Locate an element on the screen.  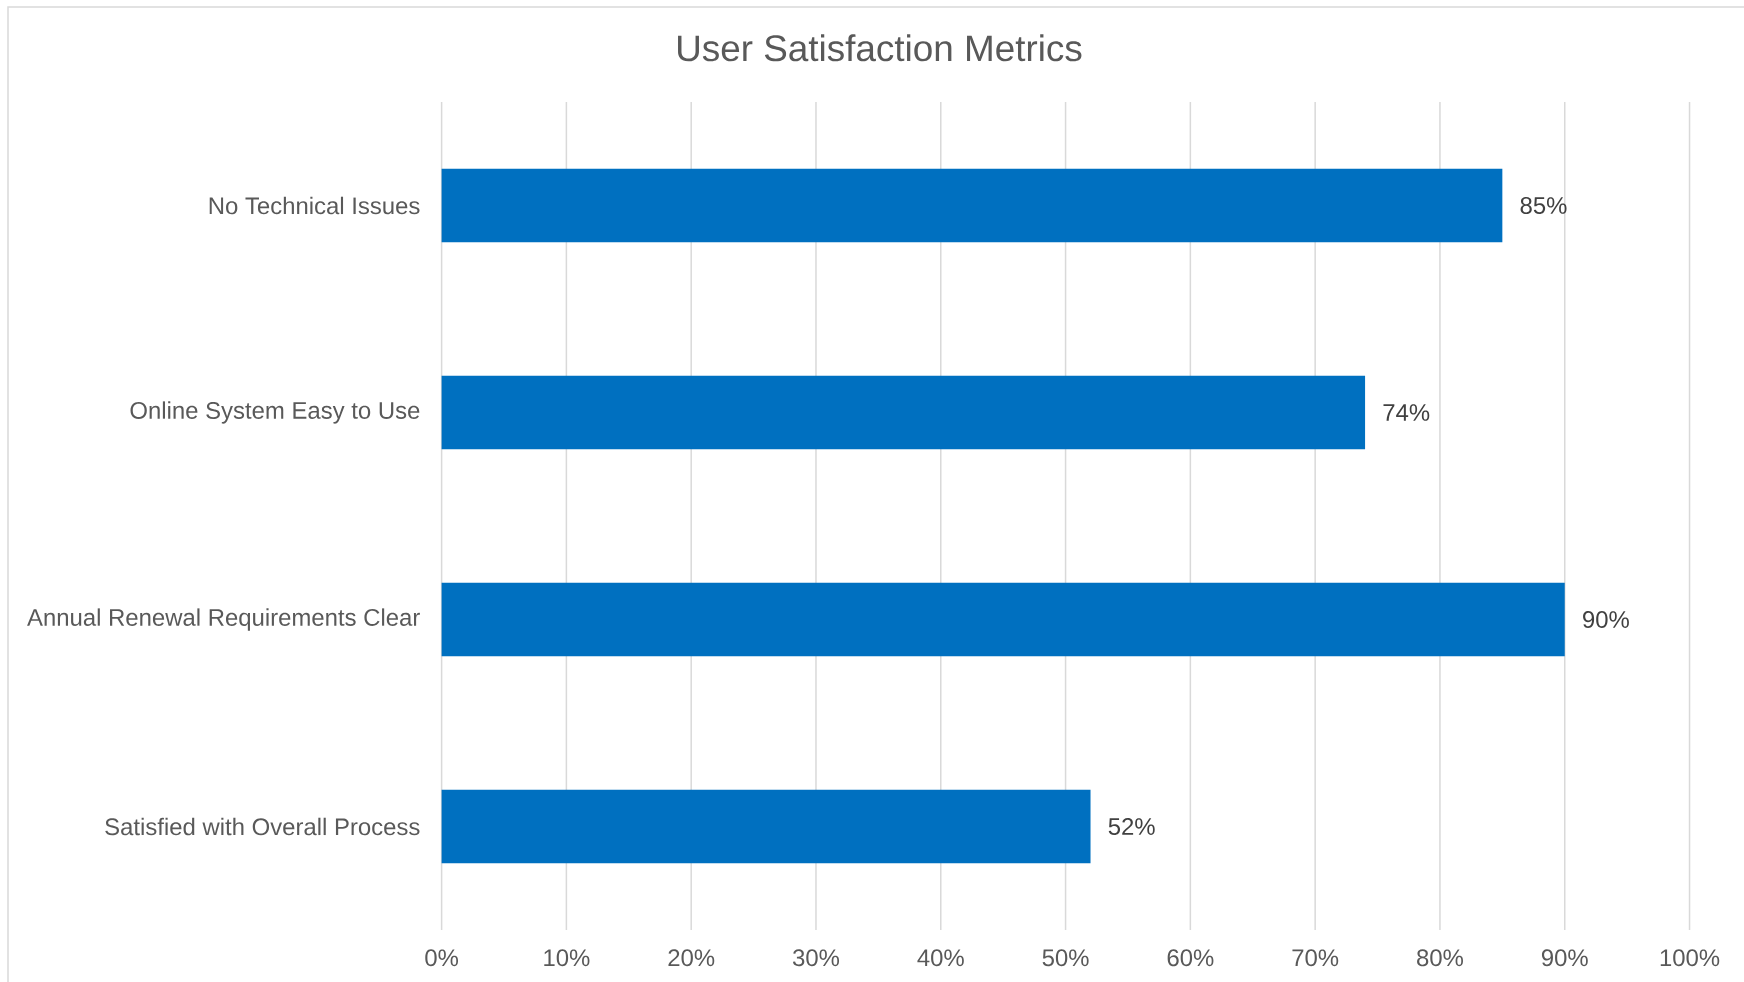
data-label: 90% is located at coordinates (1606, 619).